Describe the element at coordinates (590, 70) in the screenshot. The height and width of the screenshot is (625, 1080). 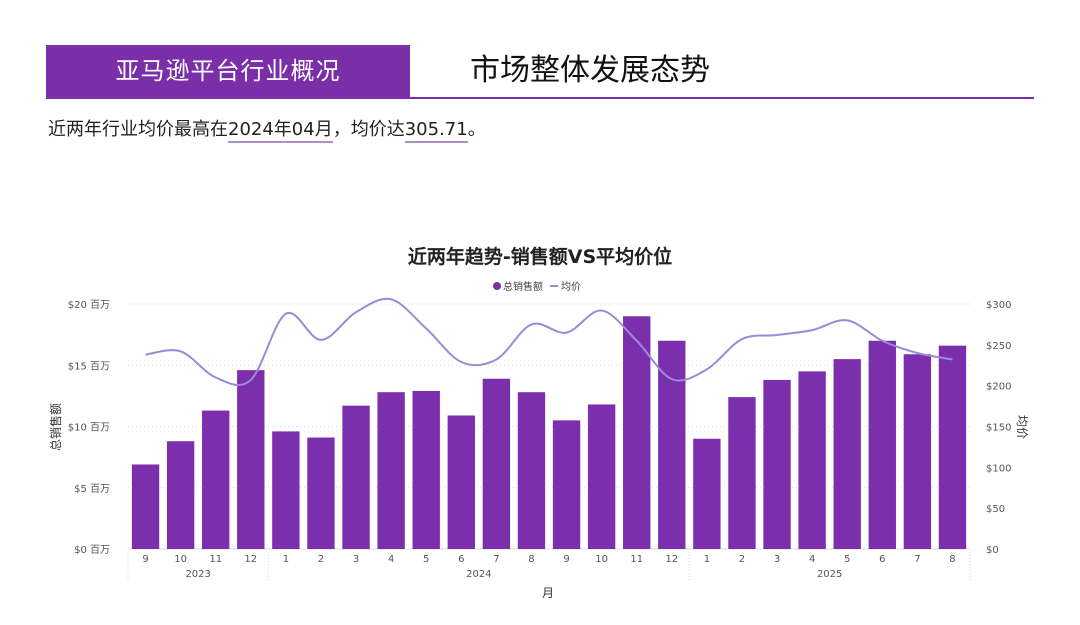
I see `page-title: 市场整体发展态势` at that location.